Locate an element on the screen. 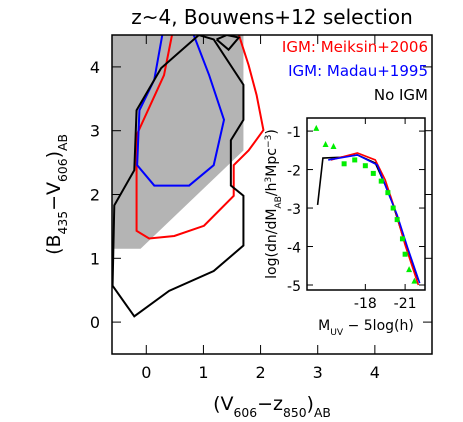 This screenshot has height=422, width=463. region is located at coordinates (178, 142).